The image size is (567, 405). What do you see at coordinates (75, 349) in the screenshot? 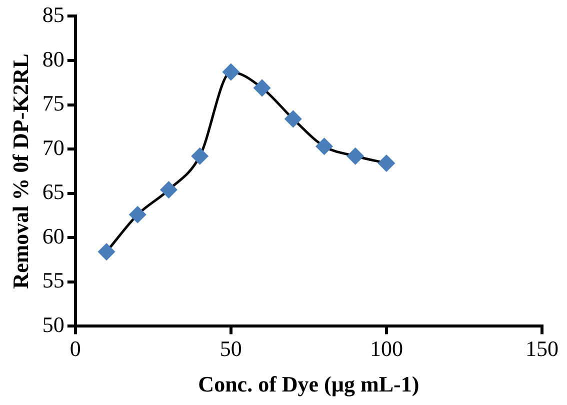
I see `x-tick-label: 0` at bounding box center [75, 349].